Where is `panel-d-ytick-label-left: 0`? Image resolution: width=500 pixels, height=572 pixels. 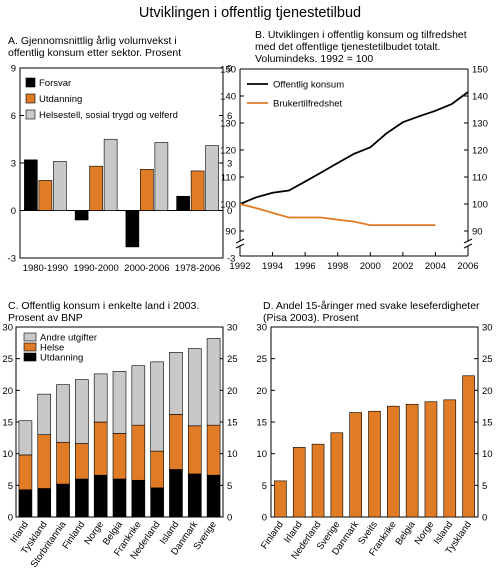
panel-d-ytick-label-left: 0 is located at coordinates (264, 518).